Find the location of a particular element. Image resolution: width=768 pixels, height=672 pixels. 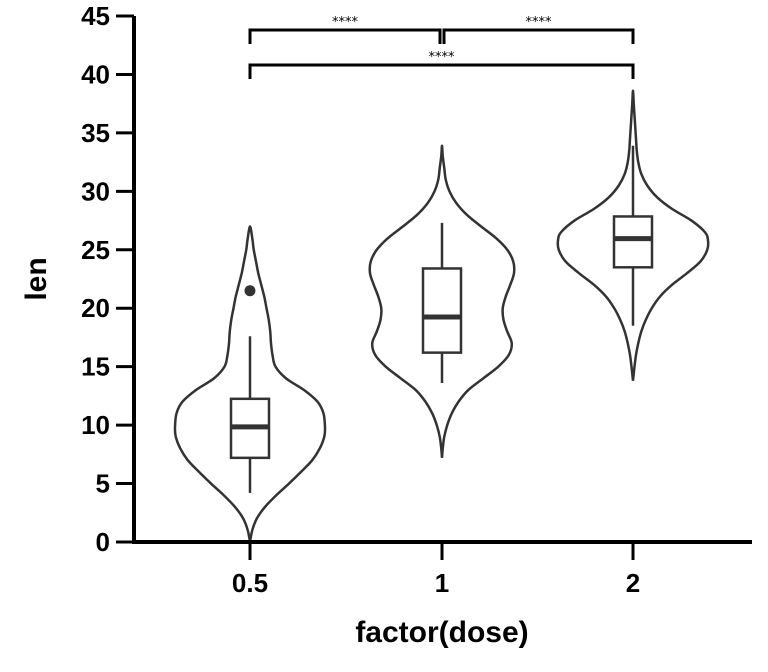

x-ticks: 0.5 1 2 is located at coordinates (436, 570).